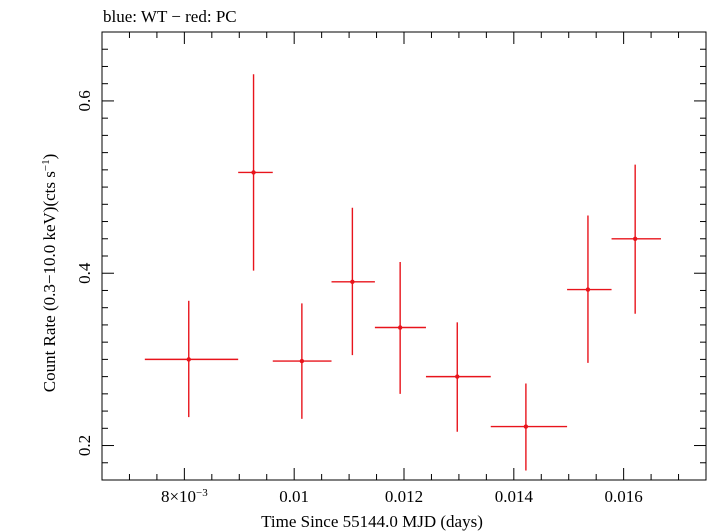 Image resolution: width=709 pixels, height=532 pixels. Describe the element at coordinates (294, 496) in the screenshot. I see `x-tick-label: 0.01` at that location.